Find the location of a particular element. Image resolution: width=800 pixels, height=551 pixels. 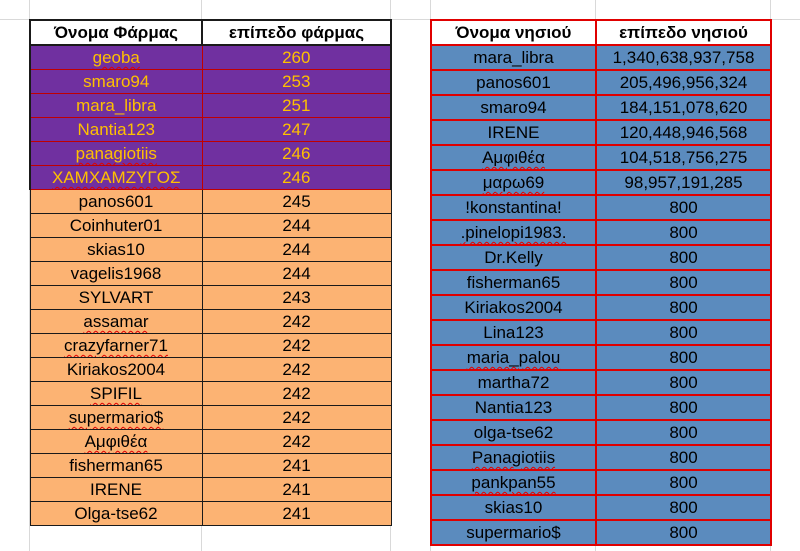

farm-name-cell: panos601 is located at coordinates (116, 201).